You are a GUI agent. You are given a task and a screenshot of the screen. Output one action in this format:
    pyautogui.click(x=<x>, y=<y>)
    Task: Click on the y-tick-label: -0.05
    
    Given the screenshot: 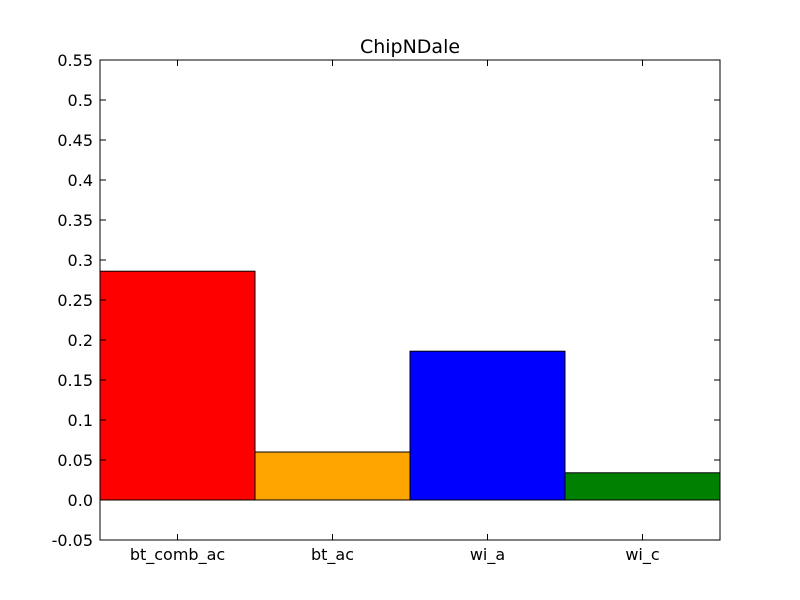 What is the action you would take?
    pyautogui.click(x=72, y=540)
    